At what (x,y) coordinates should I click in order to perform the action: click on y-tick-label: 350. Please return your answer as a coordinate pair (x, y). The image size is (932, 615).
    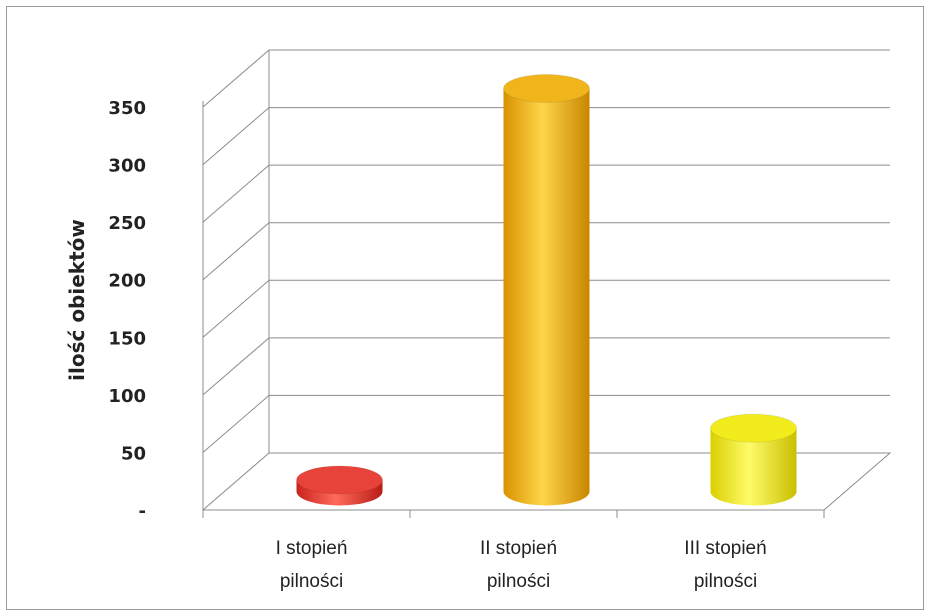
    Looking at the image, I should click on (127, 108).